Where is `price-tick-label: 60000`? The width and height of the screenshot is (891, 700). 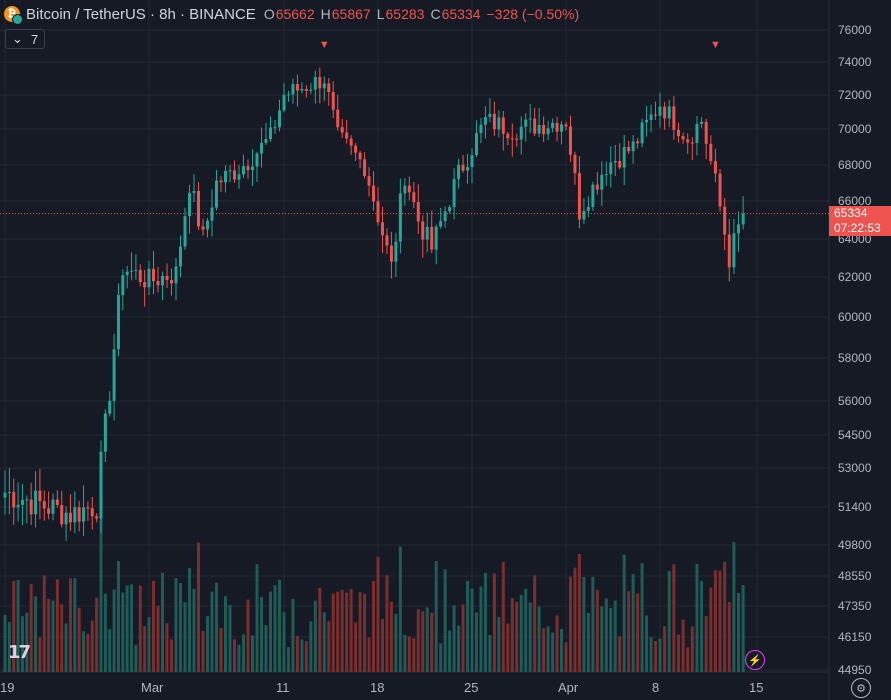 price-tick-label: 60000 is located at coordinates (855, 317).